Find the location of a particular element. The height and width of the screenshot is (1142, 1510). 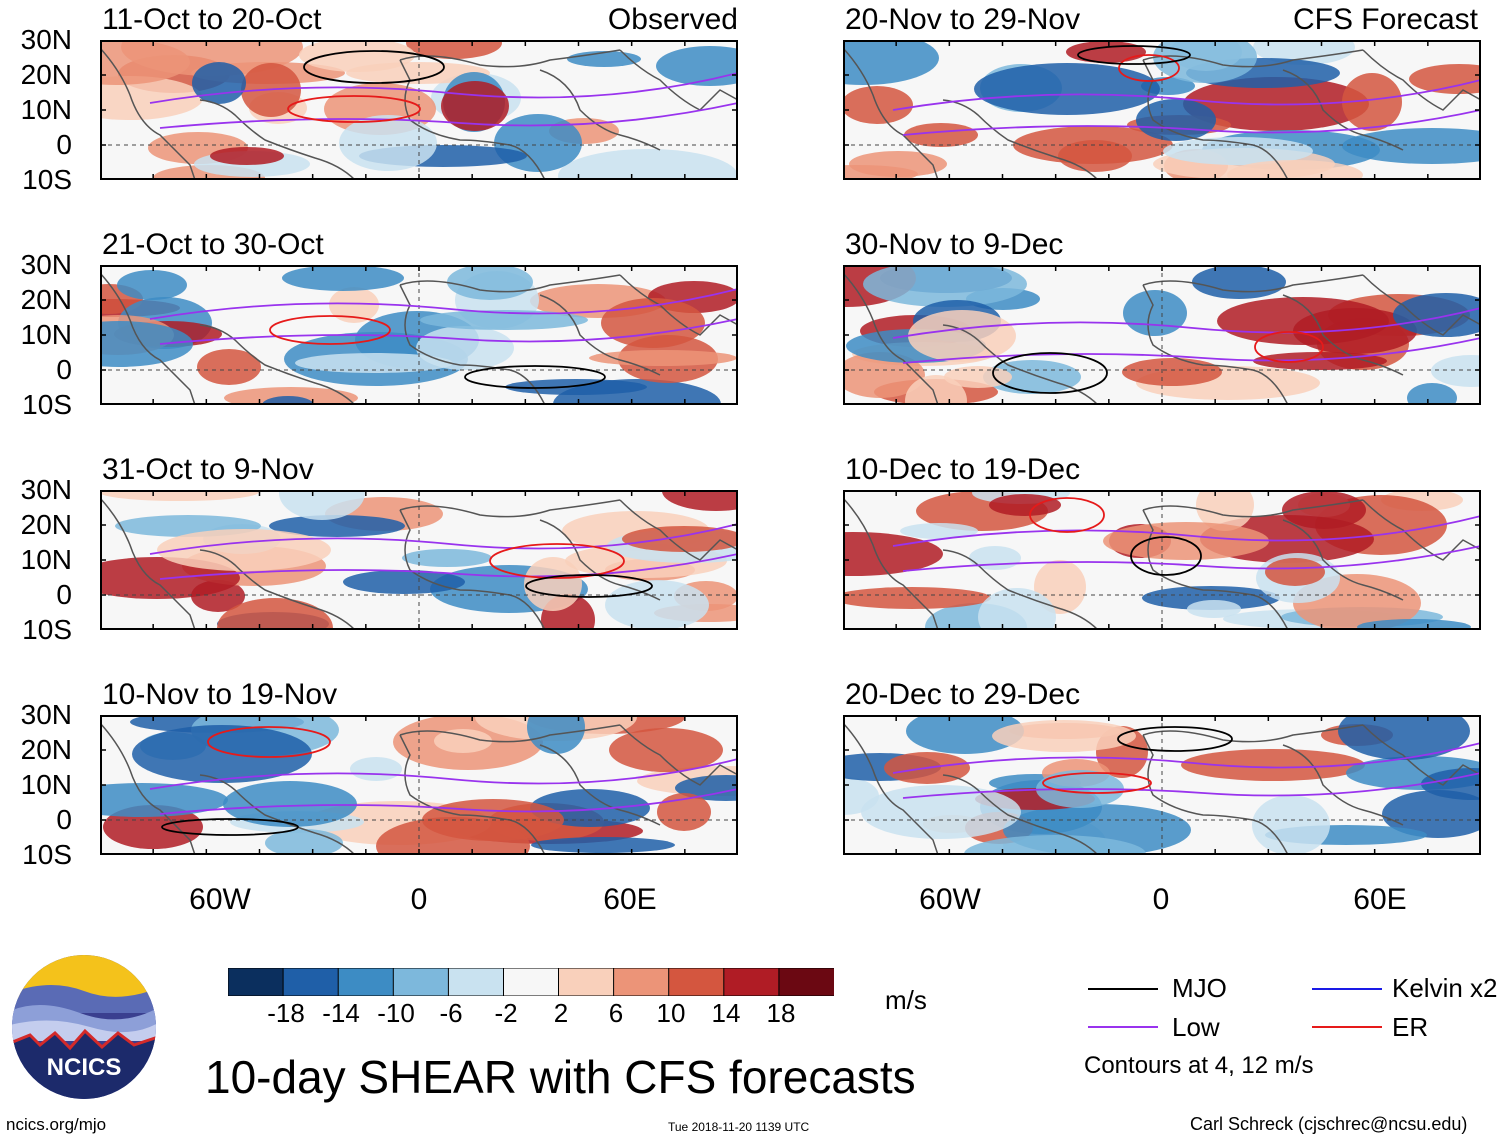

x-tick-label-right-0: 0 is located at coordinates (1161, 899).